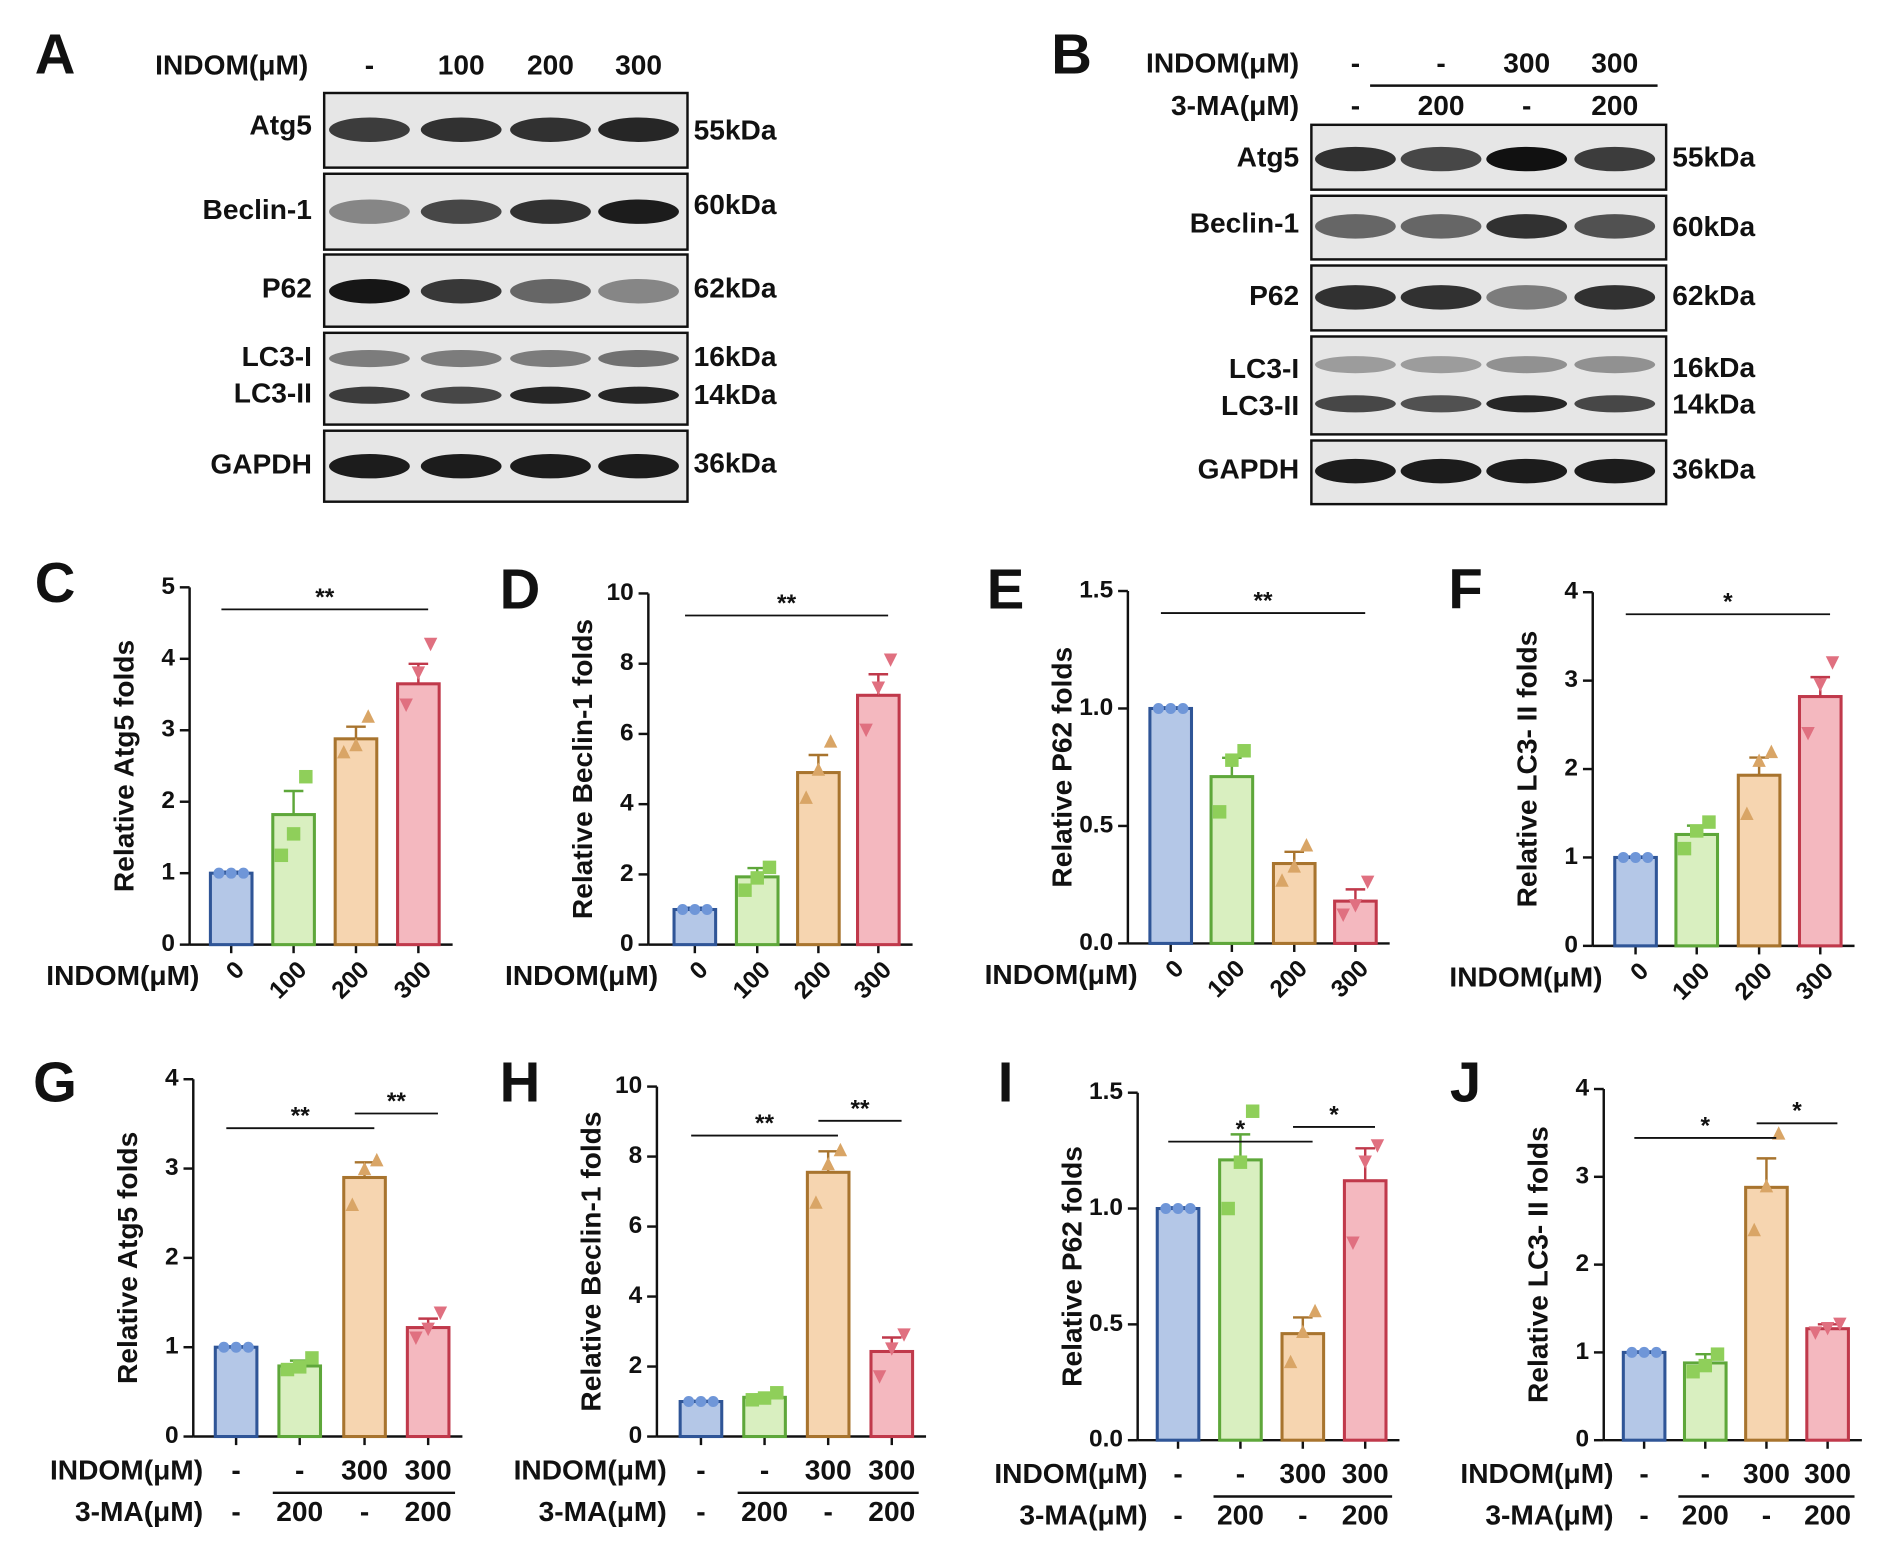 The image size is (1890, 1554). I want to click on y-tick-label: 10, so click(619, 592).